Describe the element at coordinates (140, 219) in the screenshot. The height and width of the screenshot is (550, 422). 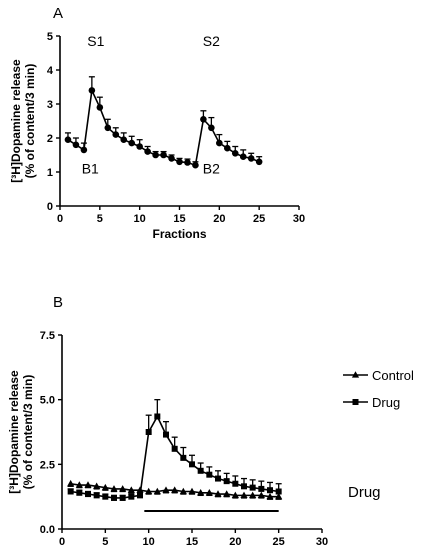
I see `panel-a-x-tick-label: 10` at that location.